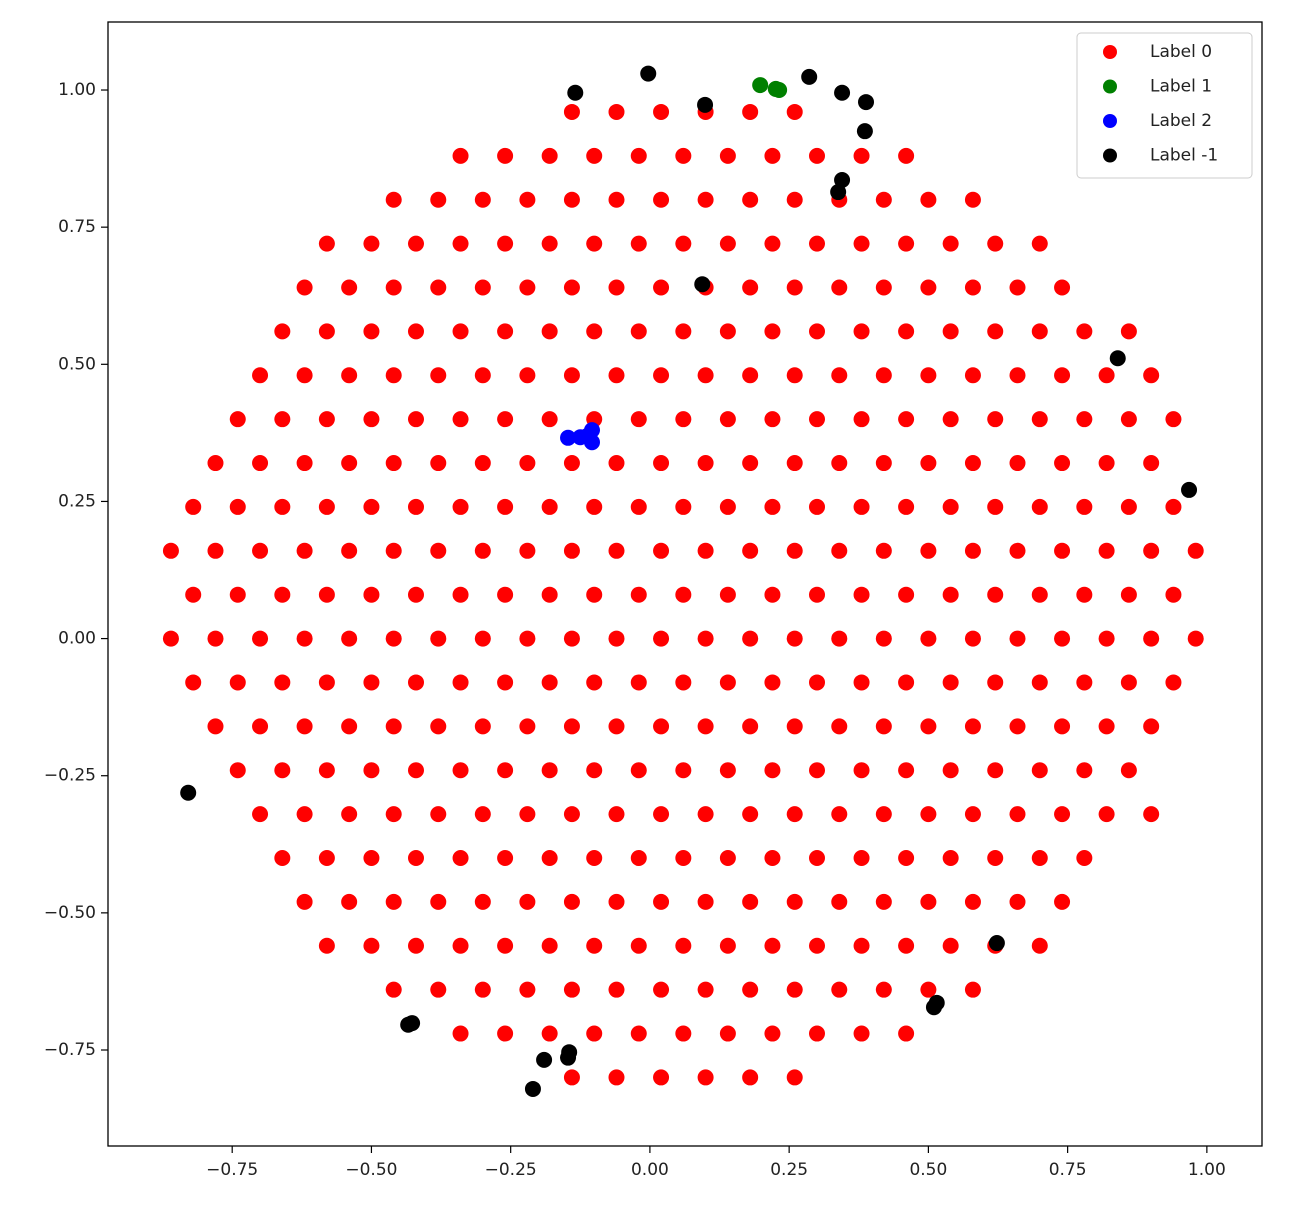 The height and width of the screenshot is (1212, 1310). Describe the element at coordinates (1181, 121) in the screenshot. I see `legend-label: Label 2` at that location.